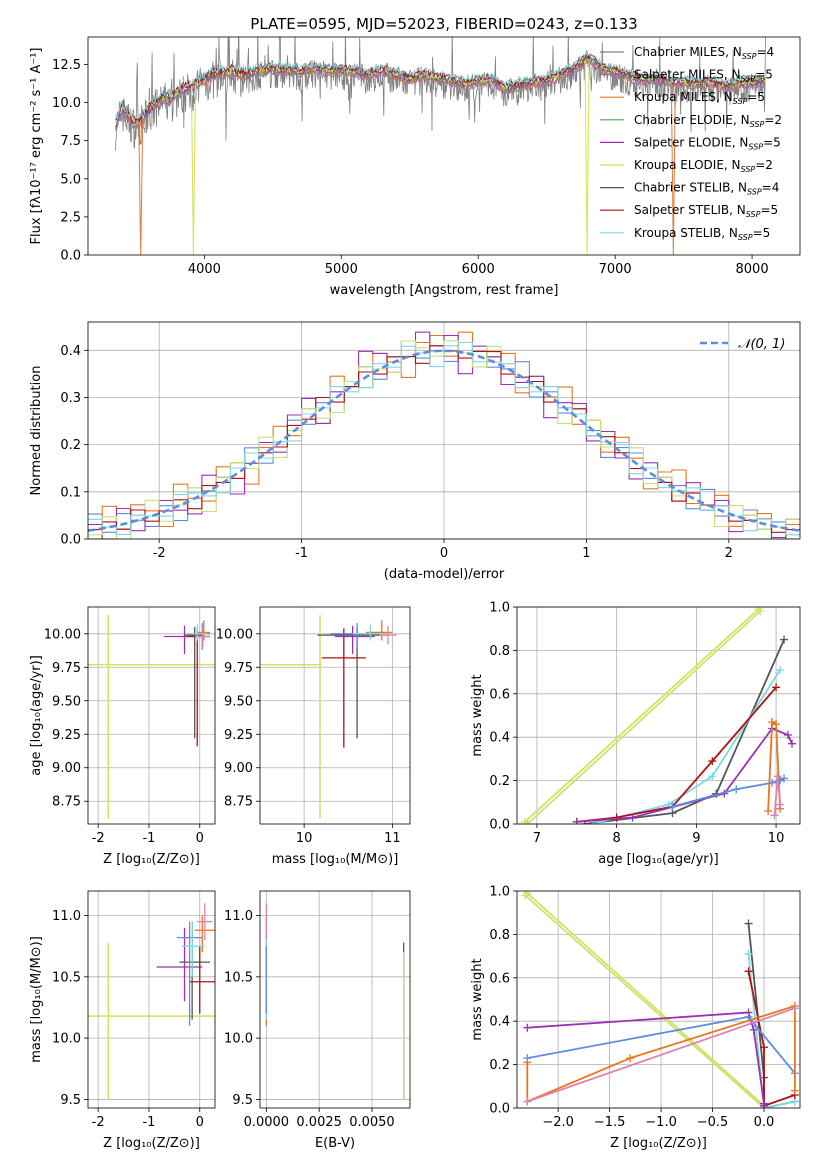 The image size is (819, 1170). I want to click on mass-vs-EBV-axes: 0.0000 0.0025 0.0050 9.5 10.0 10.5 11.0 E(B-V), so click(317, 1020).